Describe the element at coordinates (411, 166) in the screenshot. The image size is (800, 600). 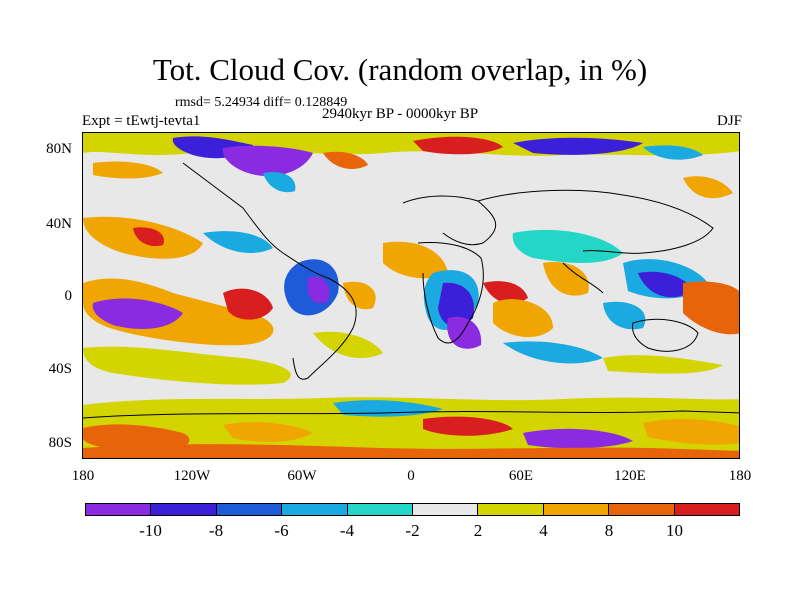
I see `arctic-anomalies` at that location.